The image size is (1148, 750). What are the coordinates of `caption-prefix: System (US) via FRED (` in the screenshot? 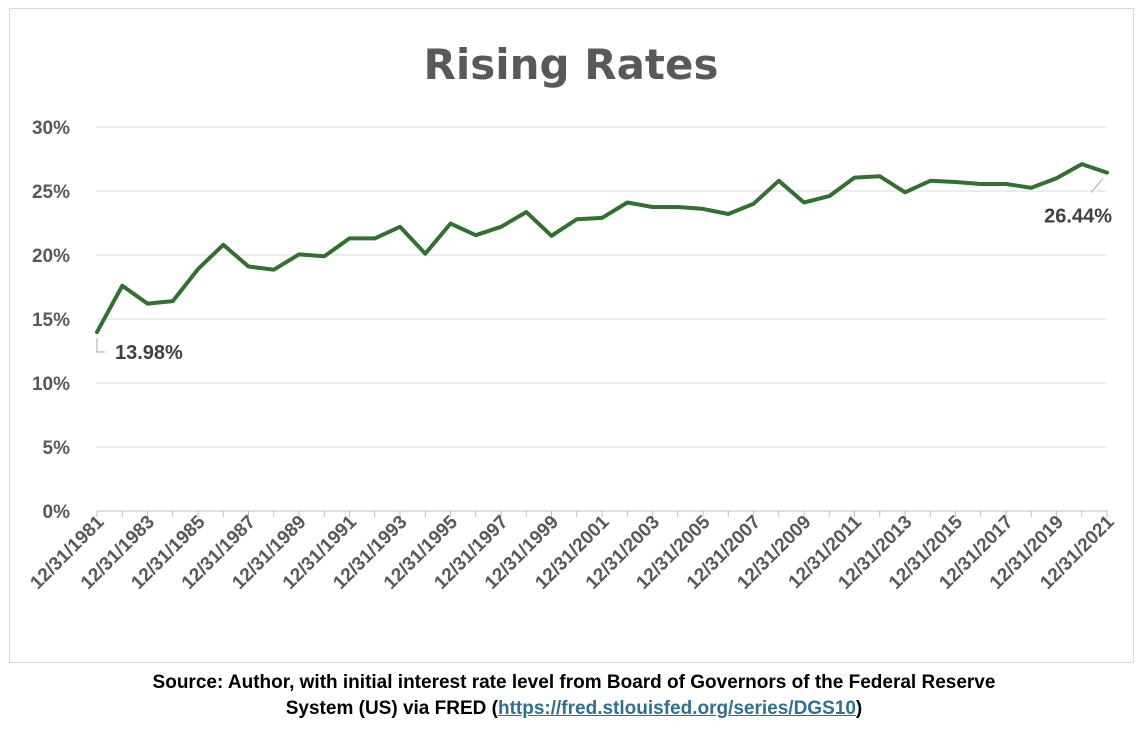 It's located at (391, 708).